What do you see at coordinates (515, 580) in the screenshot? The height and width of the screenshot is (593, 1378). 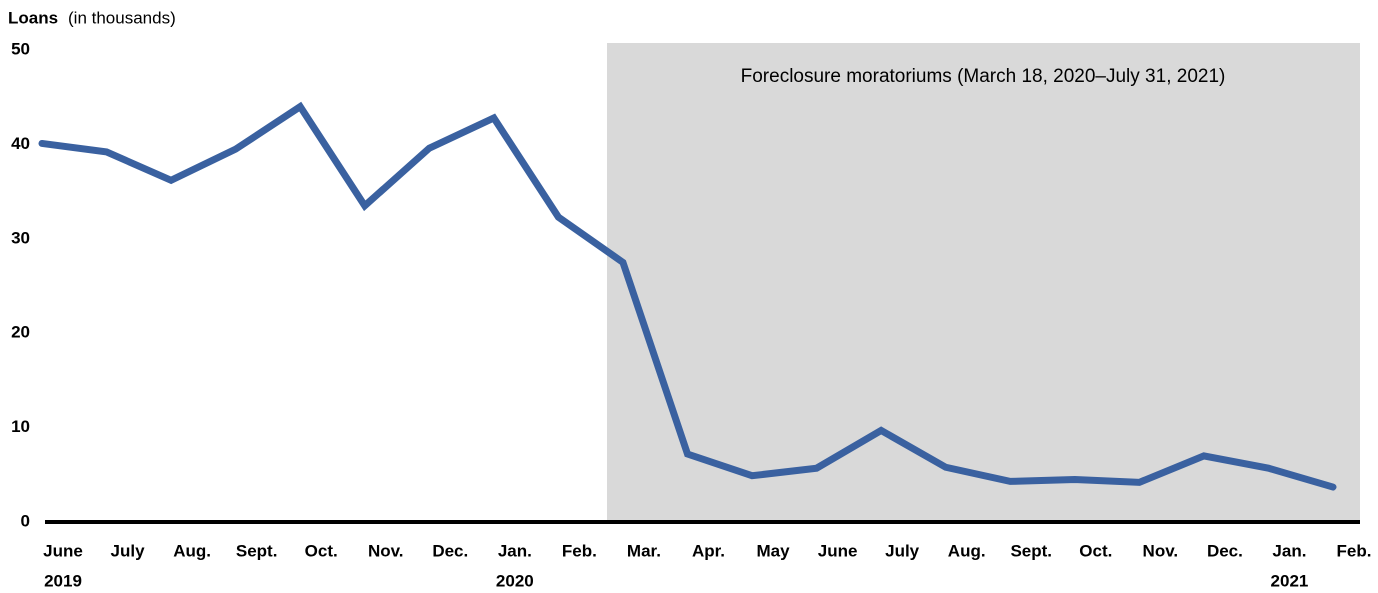 I see `year-label: 2020` at bounding box center [515, 580].